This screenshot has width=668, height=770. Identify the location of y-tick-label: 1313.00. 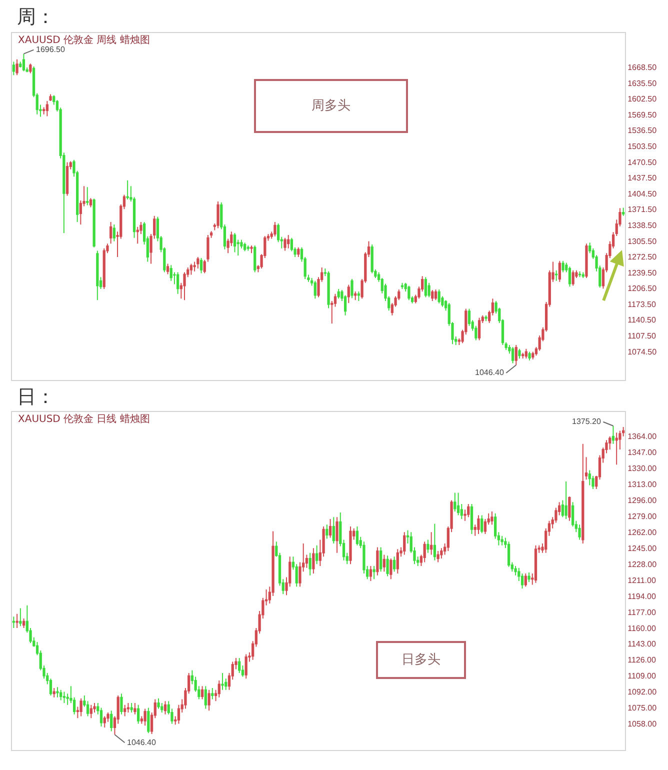
(643, 485).